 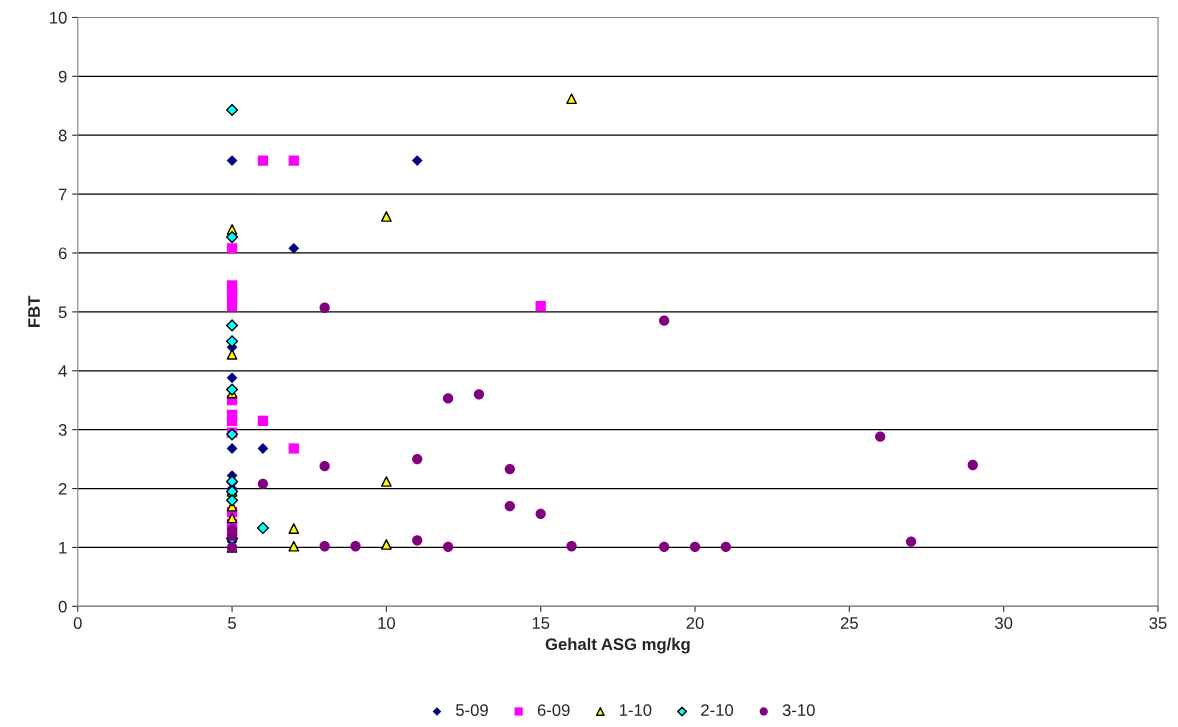 What do you see at coordinates (617, 645) in the screenshot?
I see `x-axis-title: Gehalt ASG mg/kg` at bounding box center [617, 645].